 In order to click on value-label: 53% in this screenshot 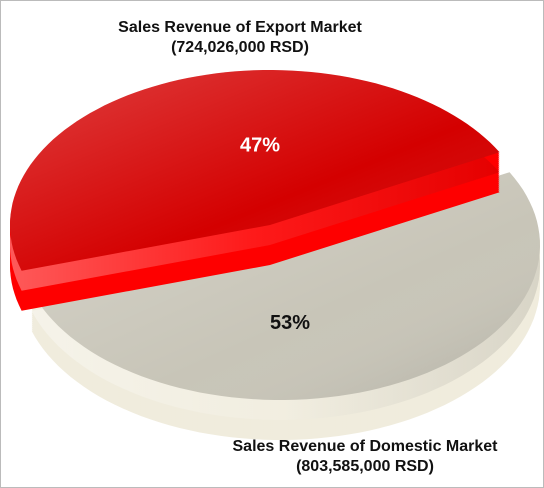, I will do `click(290, 323)`.